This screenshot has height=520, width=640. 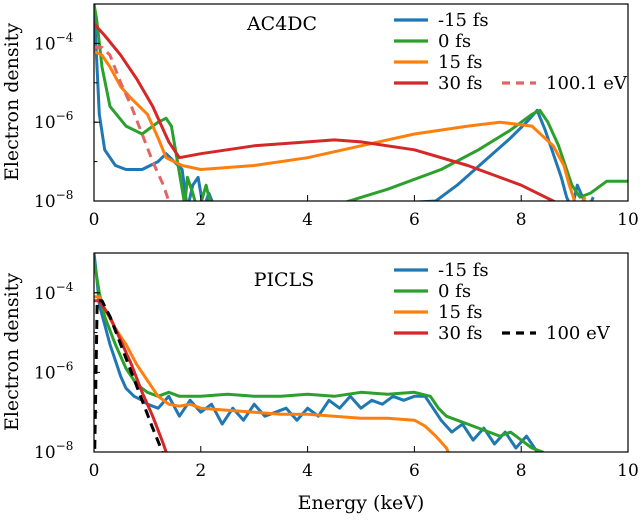 I want to click on series-line-100-1-ev, so click(x=132, y=123).